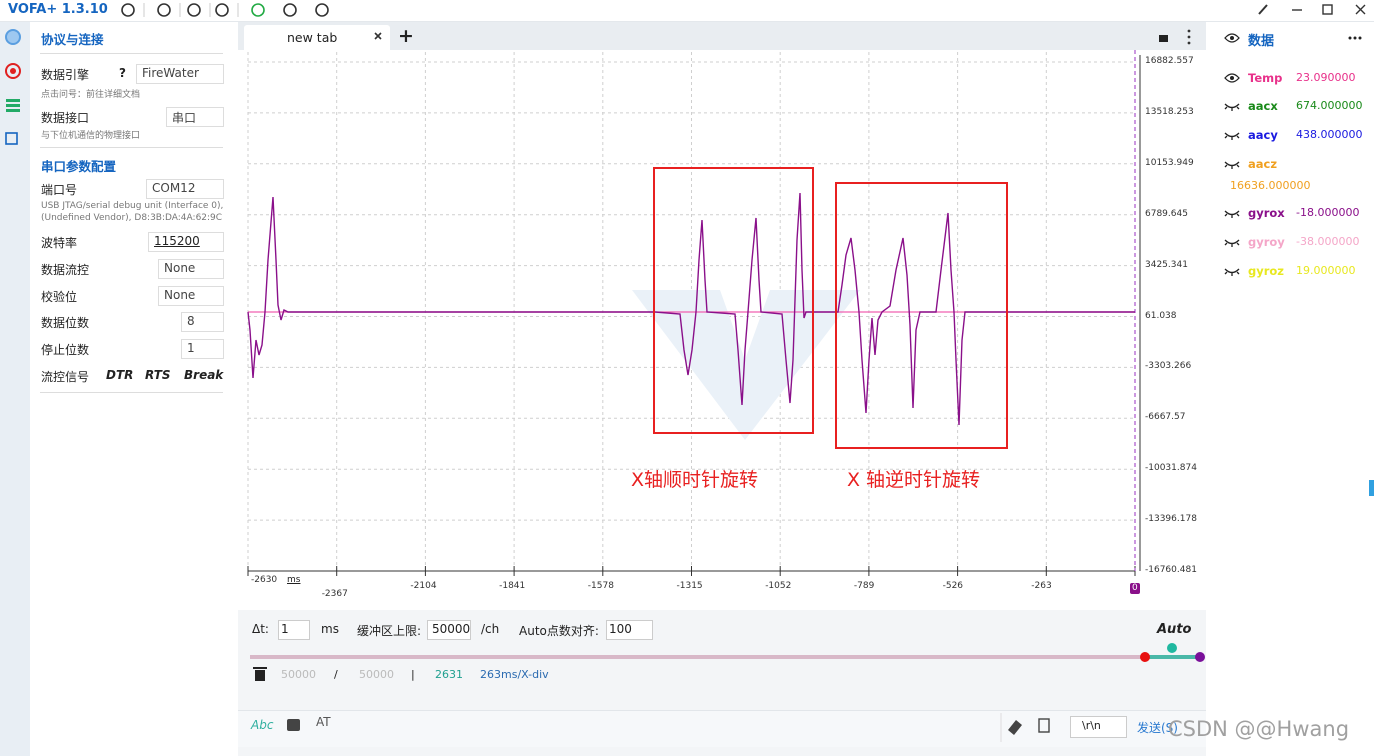 The height and width of the screenshot is (756, 1374). I want to click on textbox-value: 50000, so click(451, 629).